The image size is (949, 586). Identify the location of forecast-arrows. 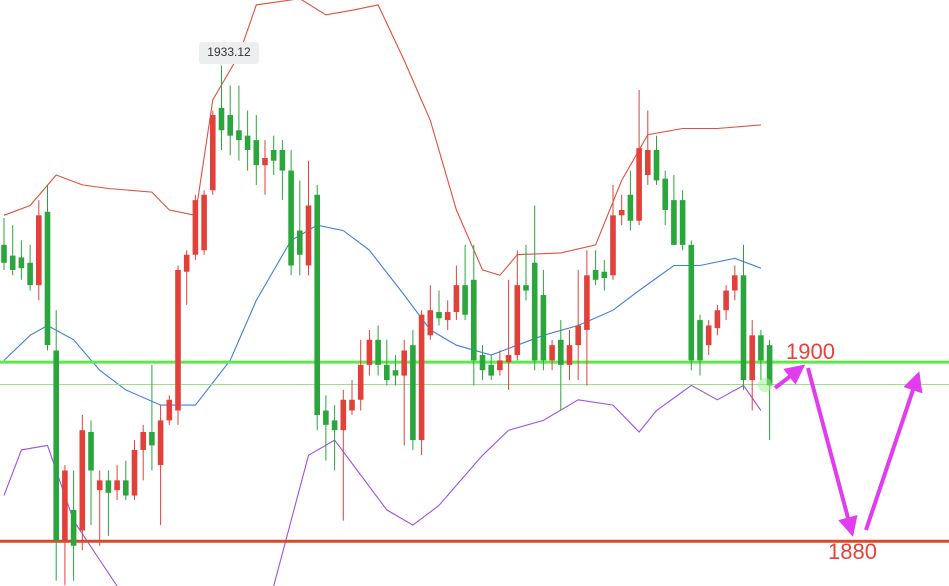
(848, 450).